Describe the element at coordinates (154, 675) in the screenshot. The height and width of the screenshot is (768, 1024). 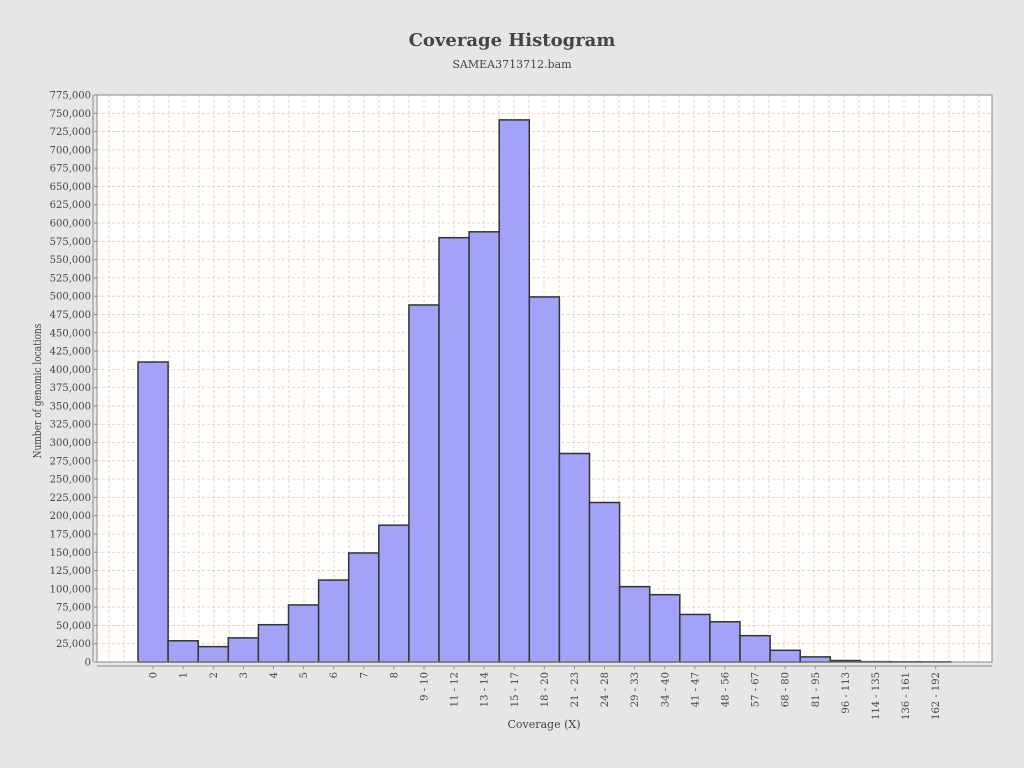
I see `x-tick-label: 0` at that location.